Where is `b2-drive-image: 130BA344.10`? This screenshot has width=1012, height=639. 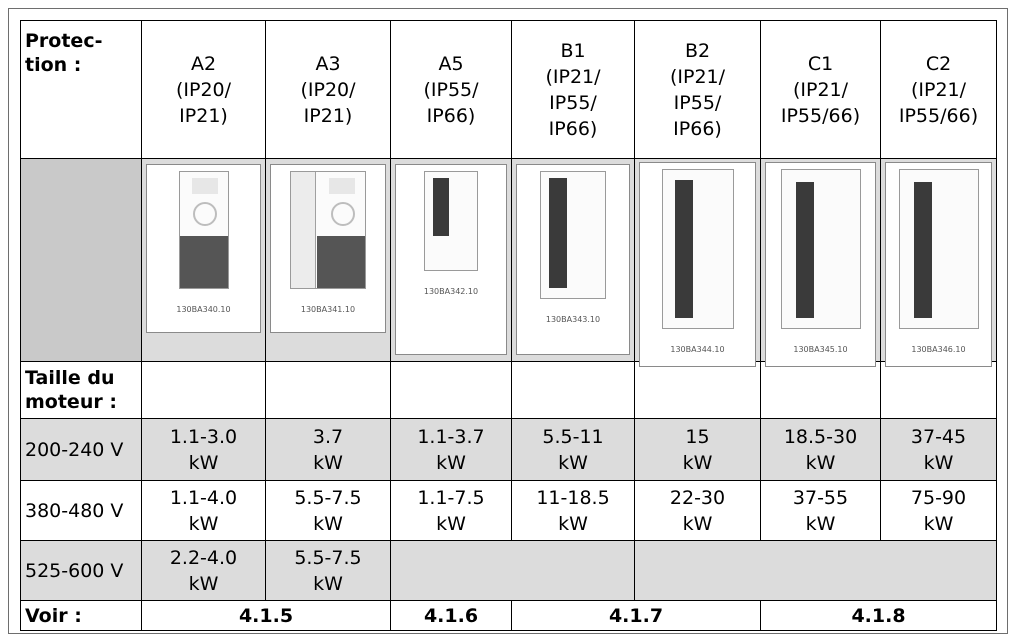
b2-drive-image: 130BA344.10 is located at coordinates (697, 264).